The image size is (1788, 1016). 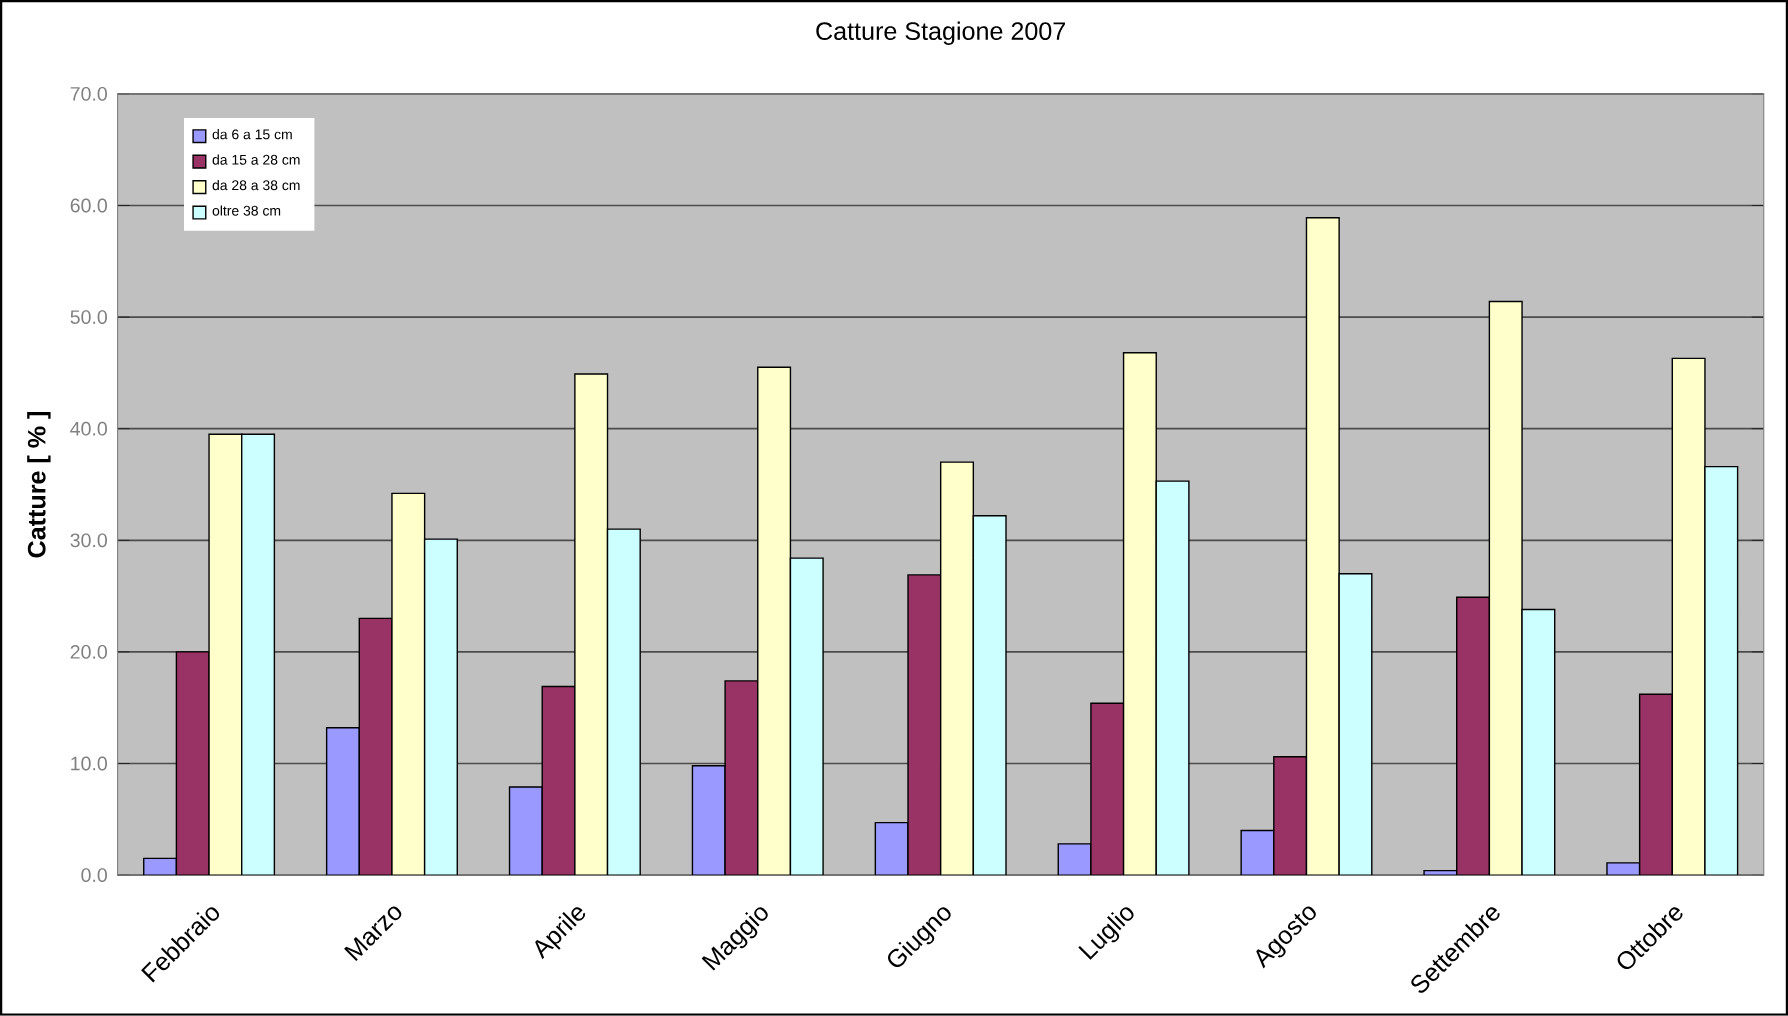 What do you see at coordinates (39, 485) in the screenshot?
I see `y-axis-title: Catture [ % ]` at bounding box center [39, 485].